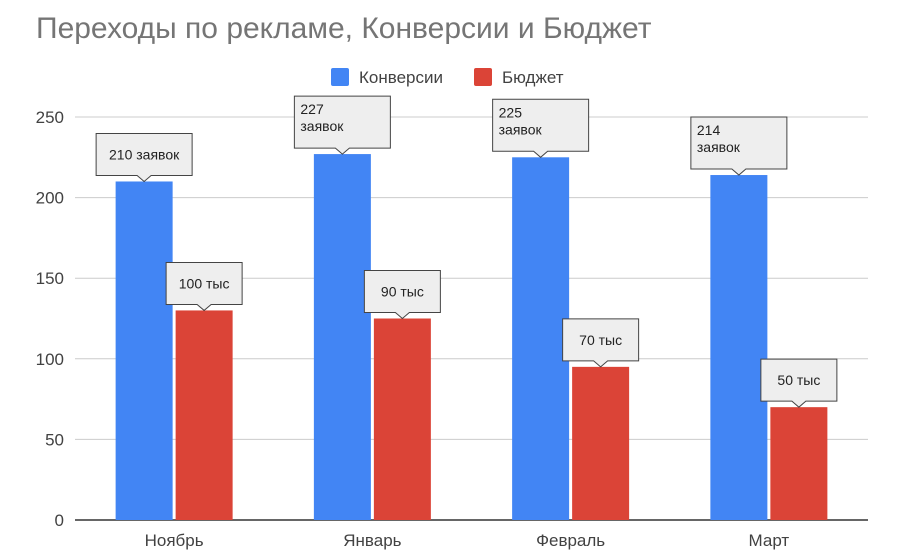  I want to click on y-tick-label-200: 200, so click(50, 198).